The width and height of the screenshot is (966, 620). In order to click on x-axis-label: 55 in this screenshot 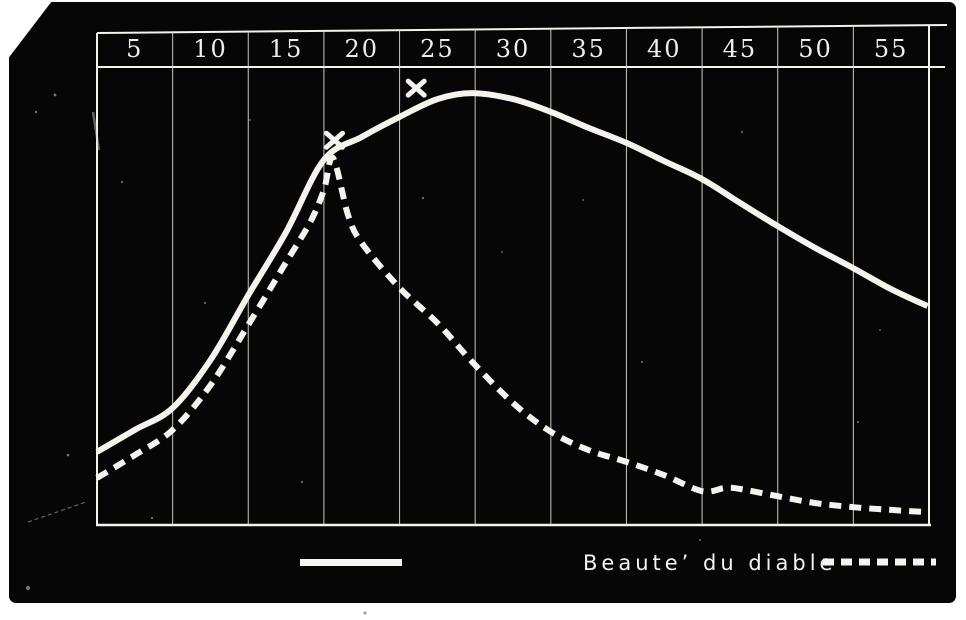, I will do `click(891, 49)`.